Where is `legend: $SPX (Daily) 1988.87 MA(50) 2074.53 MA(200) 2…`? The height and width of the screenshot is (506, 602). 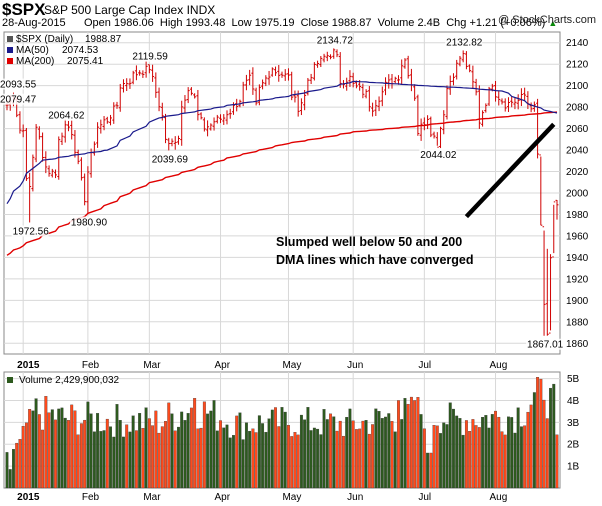 legend: $SPX (Daily) 1988.87 MA(50) 2074.53 MA(200) 2… is located at coordinates (64, 210).